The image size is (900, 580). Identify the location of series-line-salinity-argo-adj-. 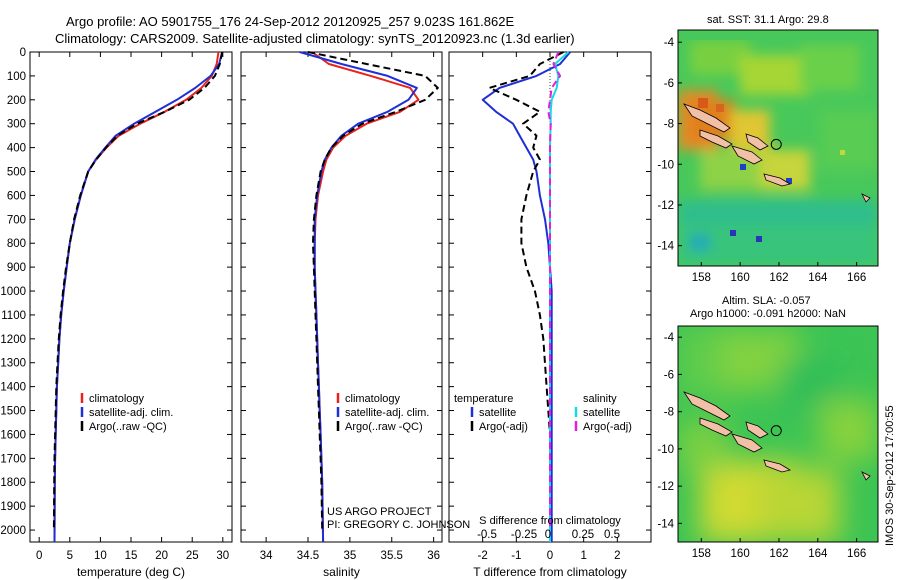
(554, 290).